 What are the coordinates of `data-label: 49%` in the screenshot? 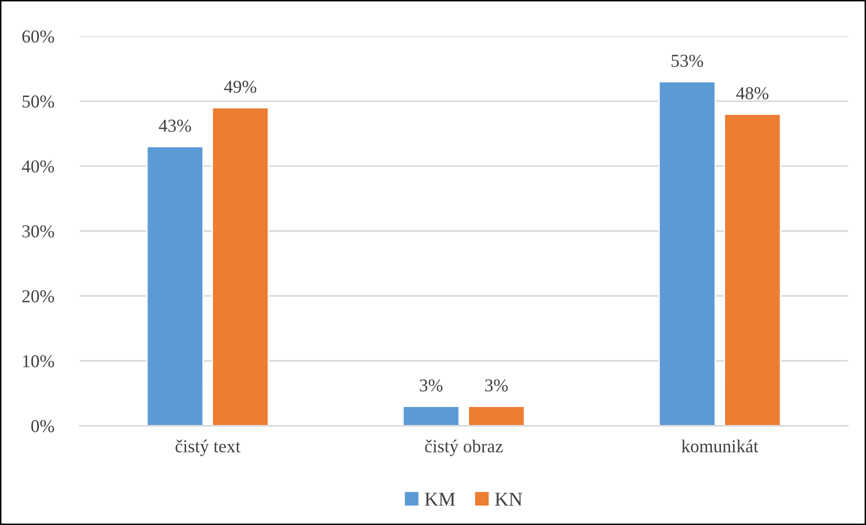 It's located at (240, 86).